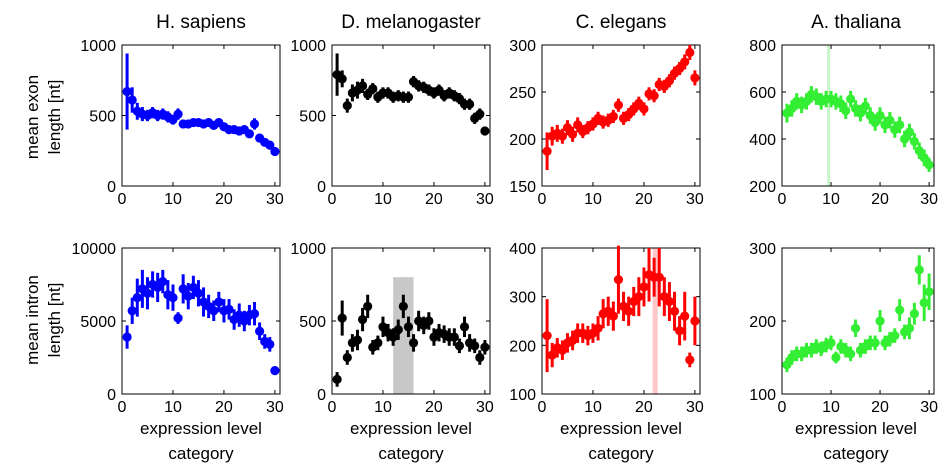  What do you see at coordinates (32, 320) in the screenshot?
I see `row-label-intron-line1: mean intron` at bounding box center [32, 320].